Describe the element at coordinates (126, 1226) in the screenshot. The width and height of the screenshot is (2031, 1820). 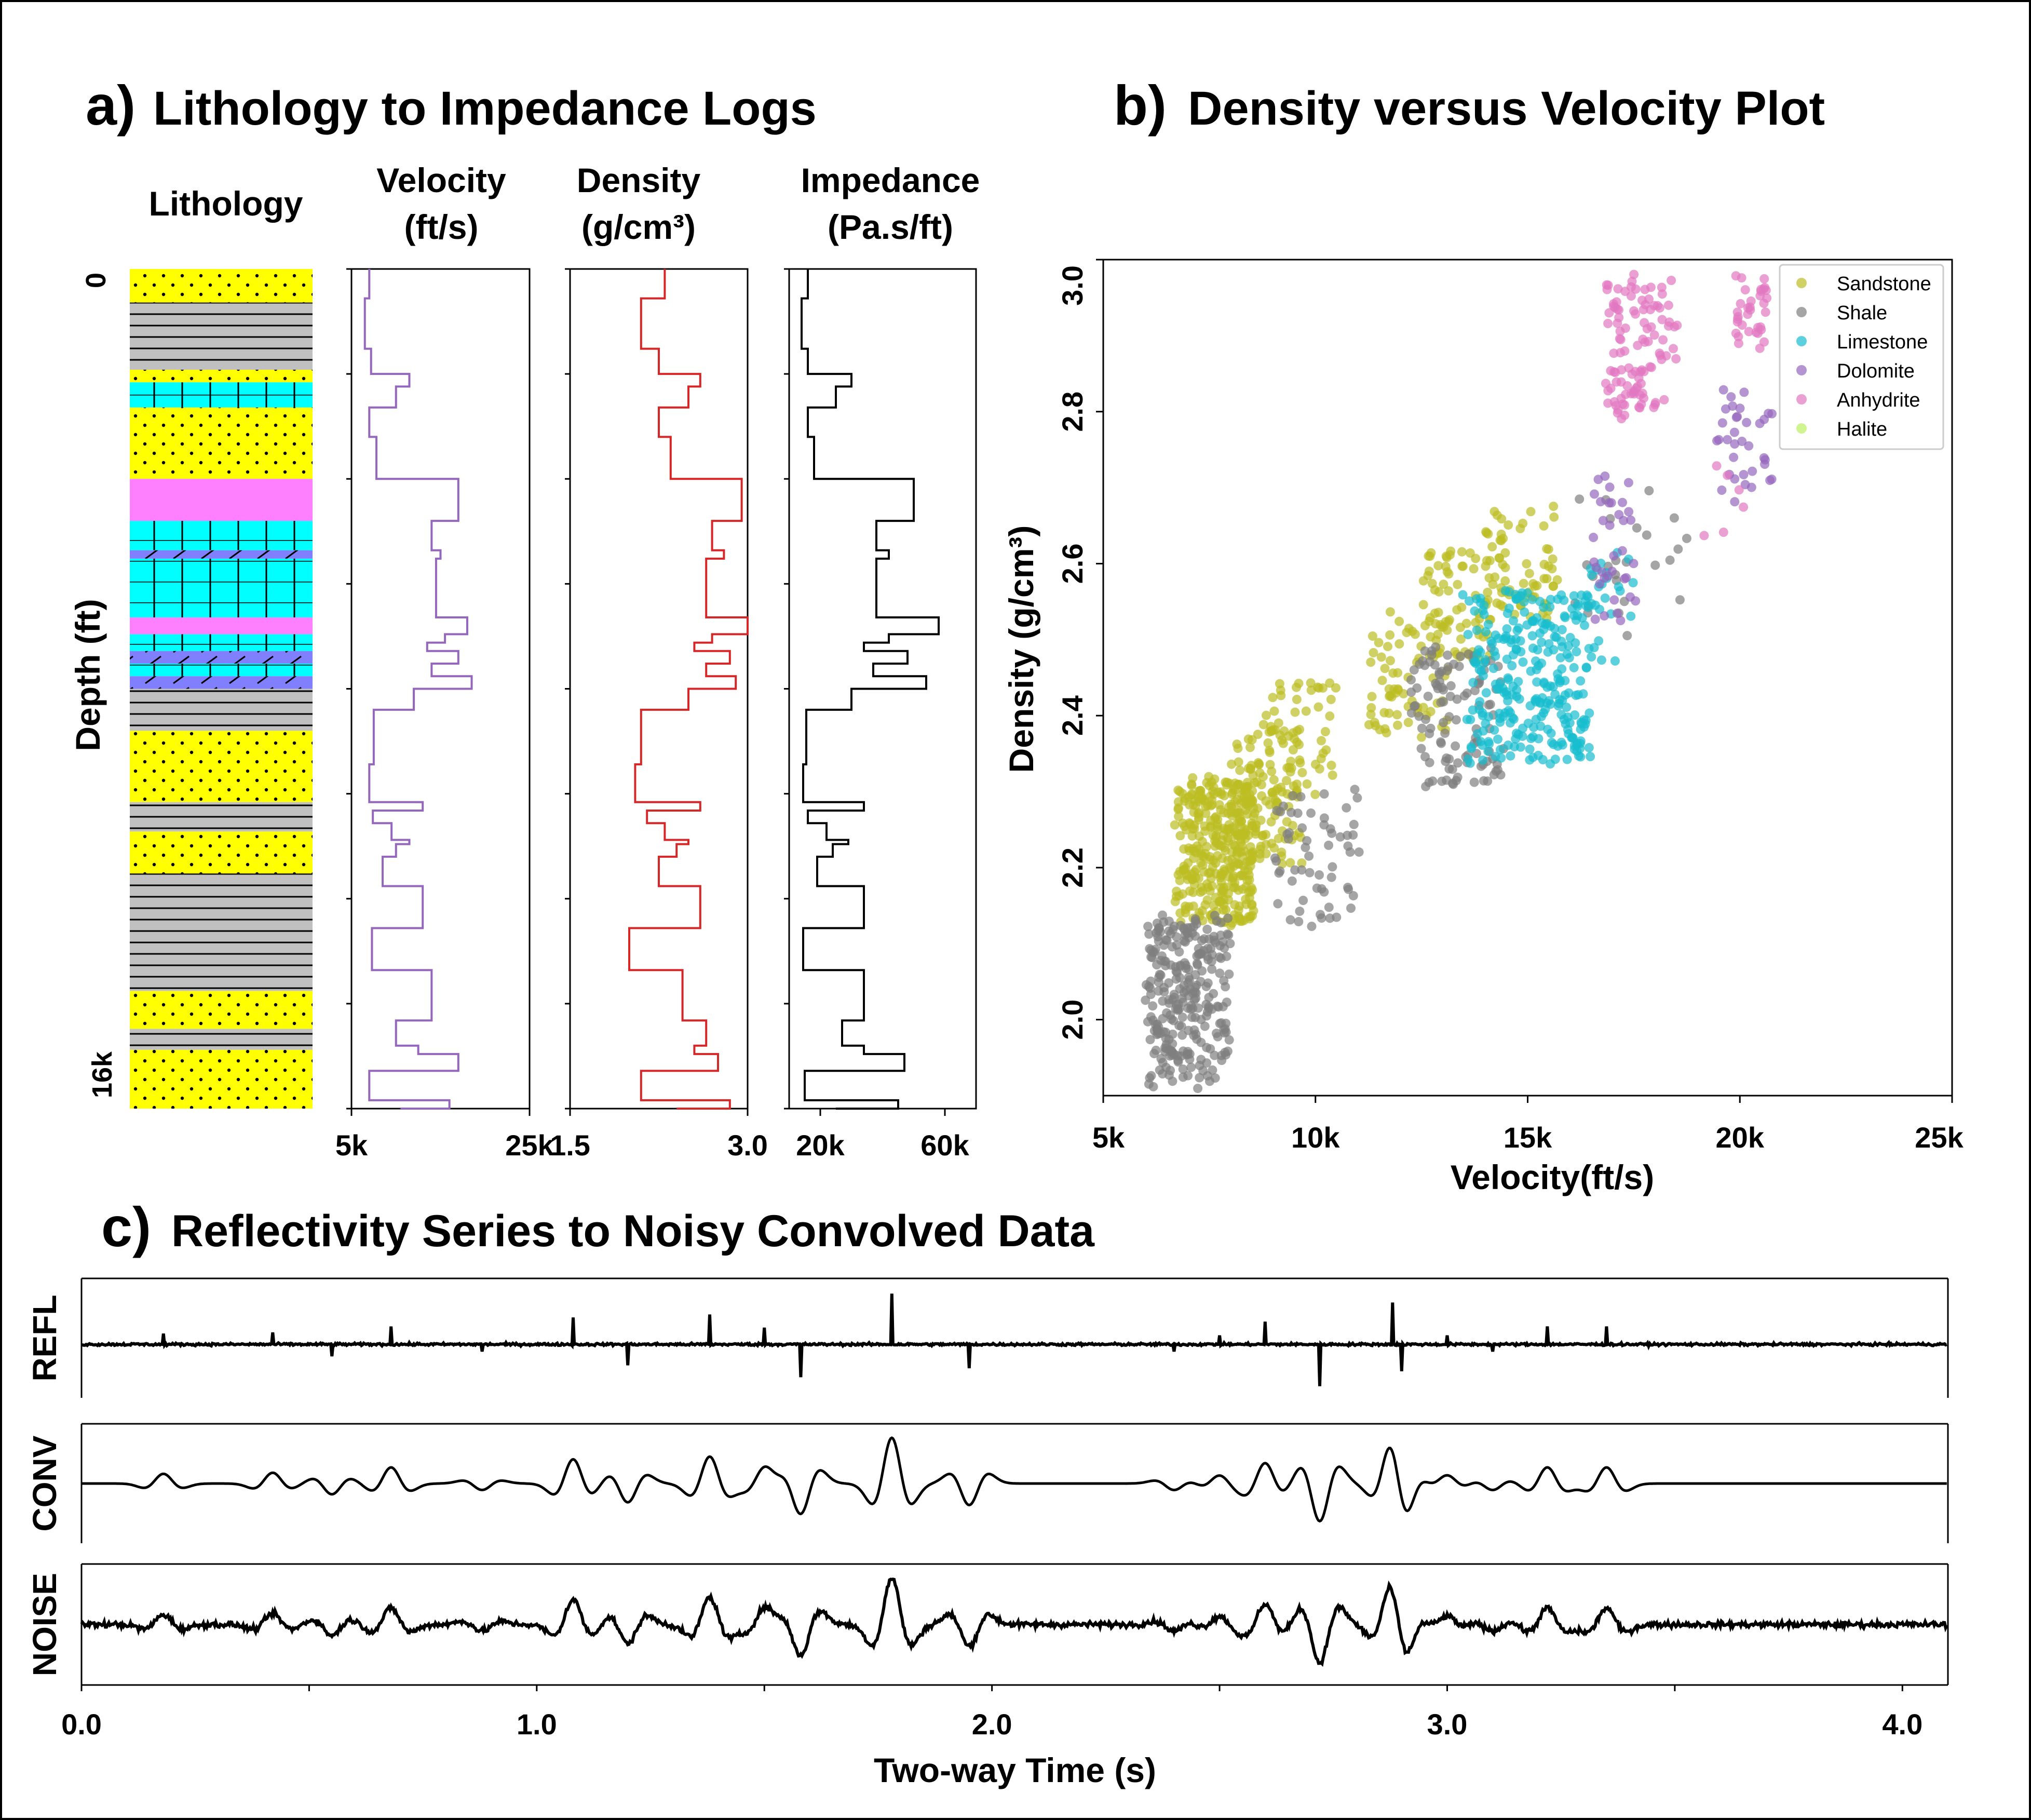
I see `panel-c-letter: c)` at that location.